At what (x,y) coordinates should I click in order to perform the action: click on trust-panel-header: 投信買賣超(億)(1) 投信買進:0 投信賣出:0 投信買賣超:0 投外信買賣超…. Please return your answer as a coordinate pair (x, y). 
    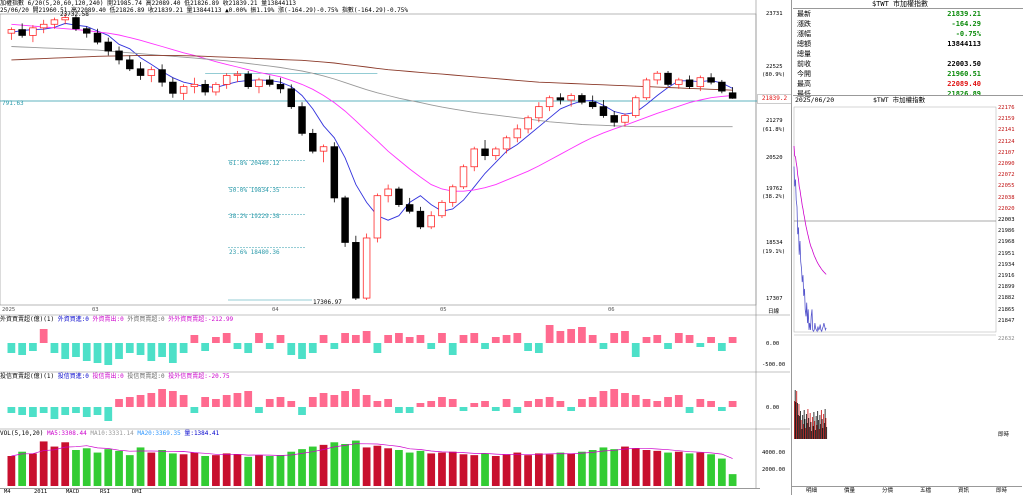
    Looking at the image, I should click on (115, 376).